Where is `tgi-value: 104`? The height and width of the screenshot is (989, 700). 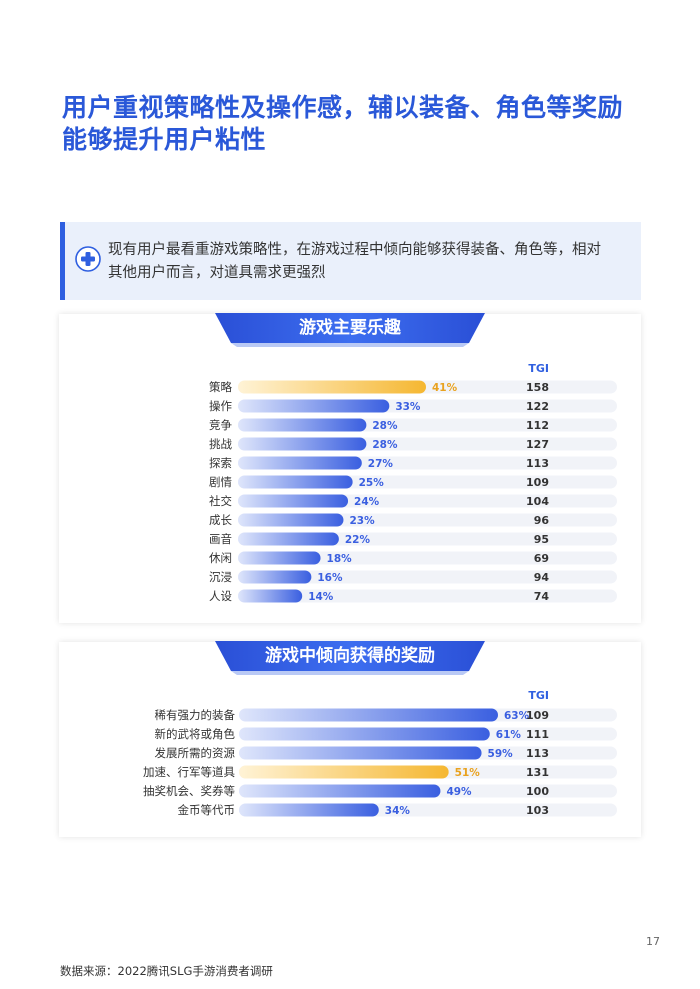
tgi-value: 104 is located at coordinates (537, 501).